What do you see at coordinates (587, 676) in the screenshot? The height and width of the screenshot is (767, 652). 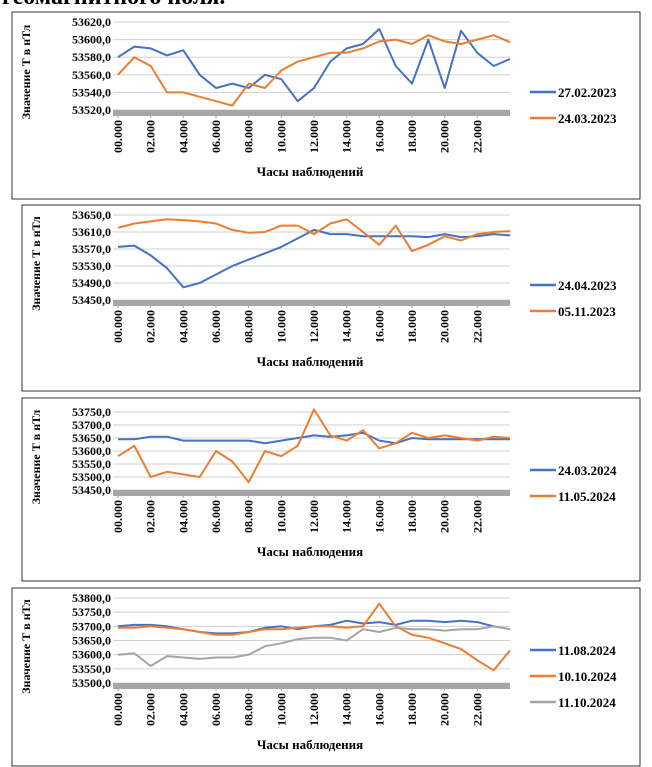 I see `legend-label: 10.10.2024` at bounding box center [587, 676].